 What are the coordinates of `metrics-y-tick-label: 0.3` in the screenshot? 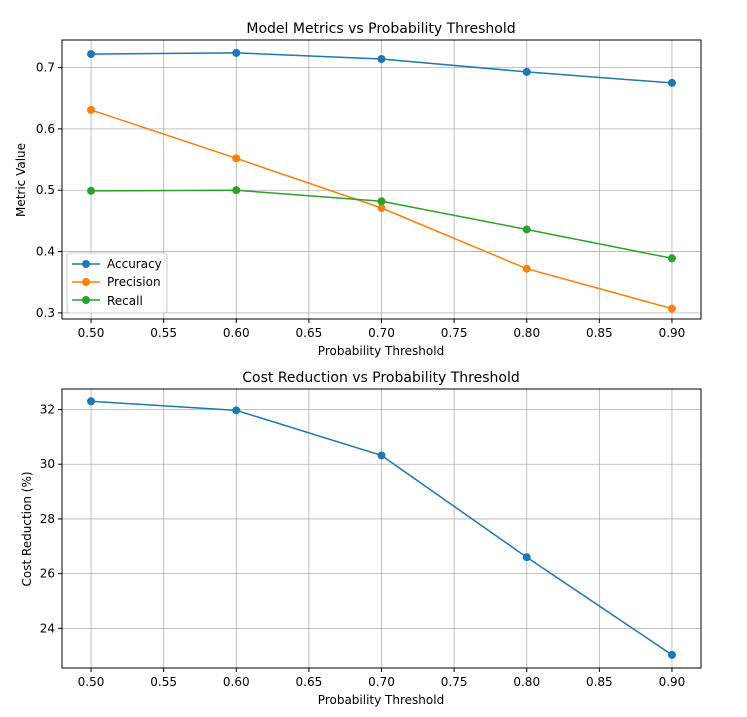 It's located at (45, 313).